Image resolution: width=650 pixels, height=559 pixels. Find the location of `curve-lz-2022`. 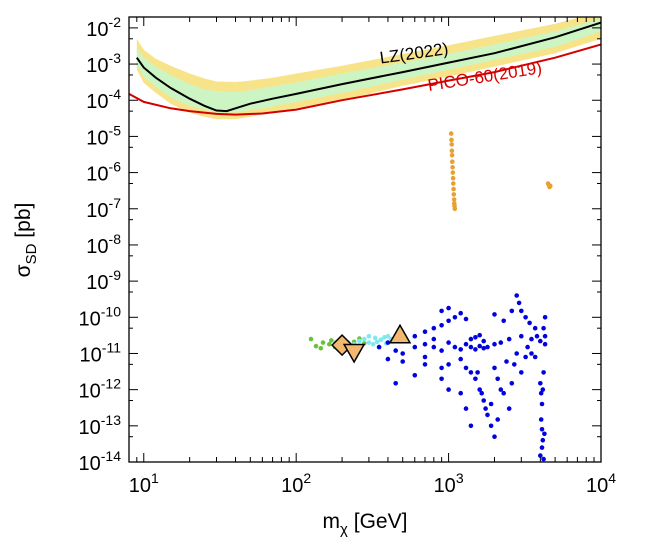

curve-lz-2022 is located at coordinates (368, 67).